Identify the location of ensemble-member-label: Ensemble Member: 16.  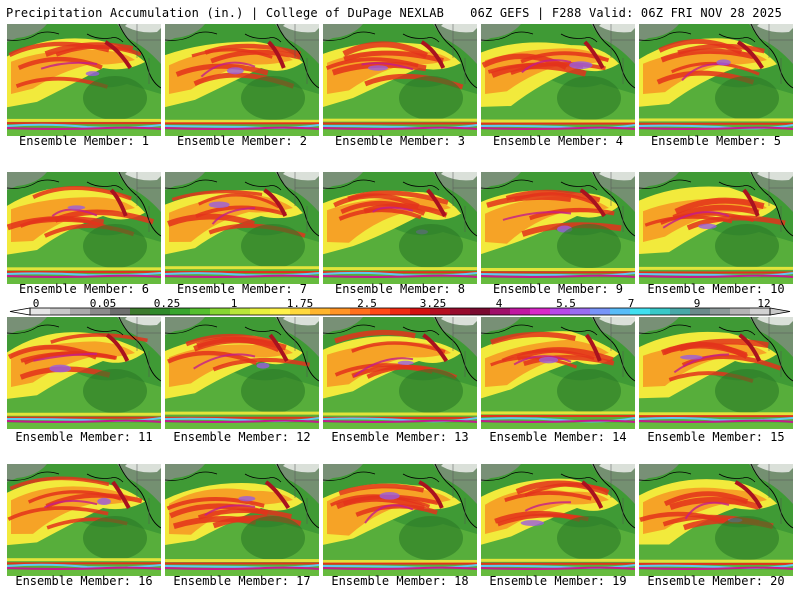
(84, 581).